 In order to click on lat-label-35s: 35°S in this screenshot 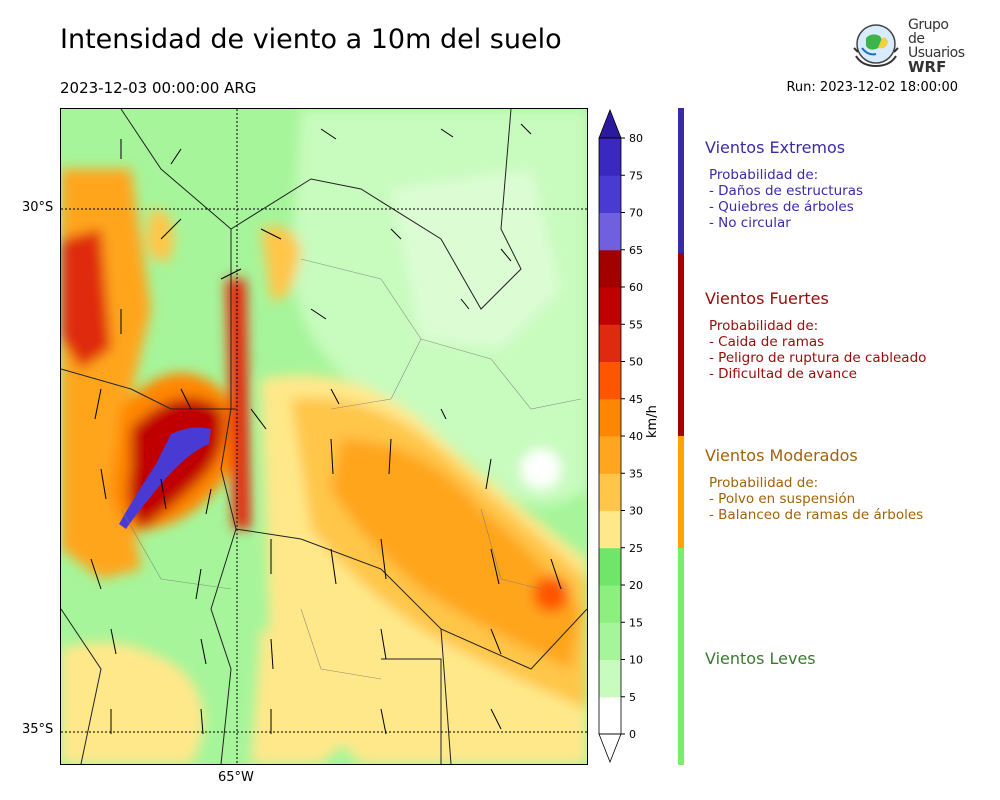, I will do `click(38, 729)`.